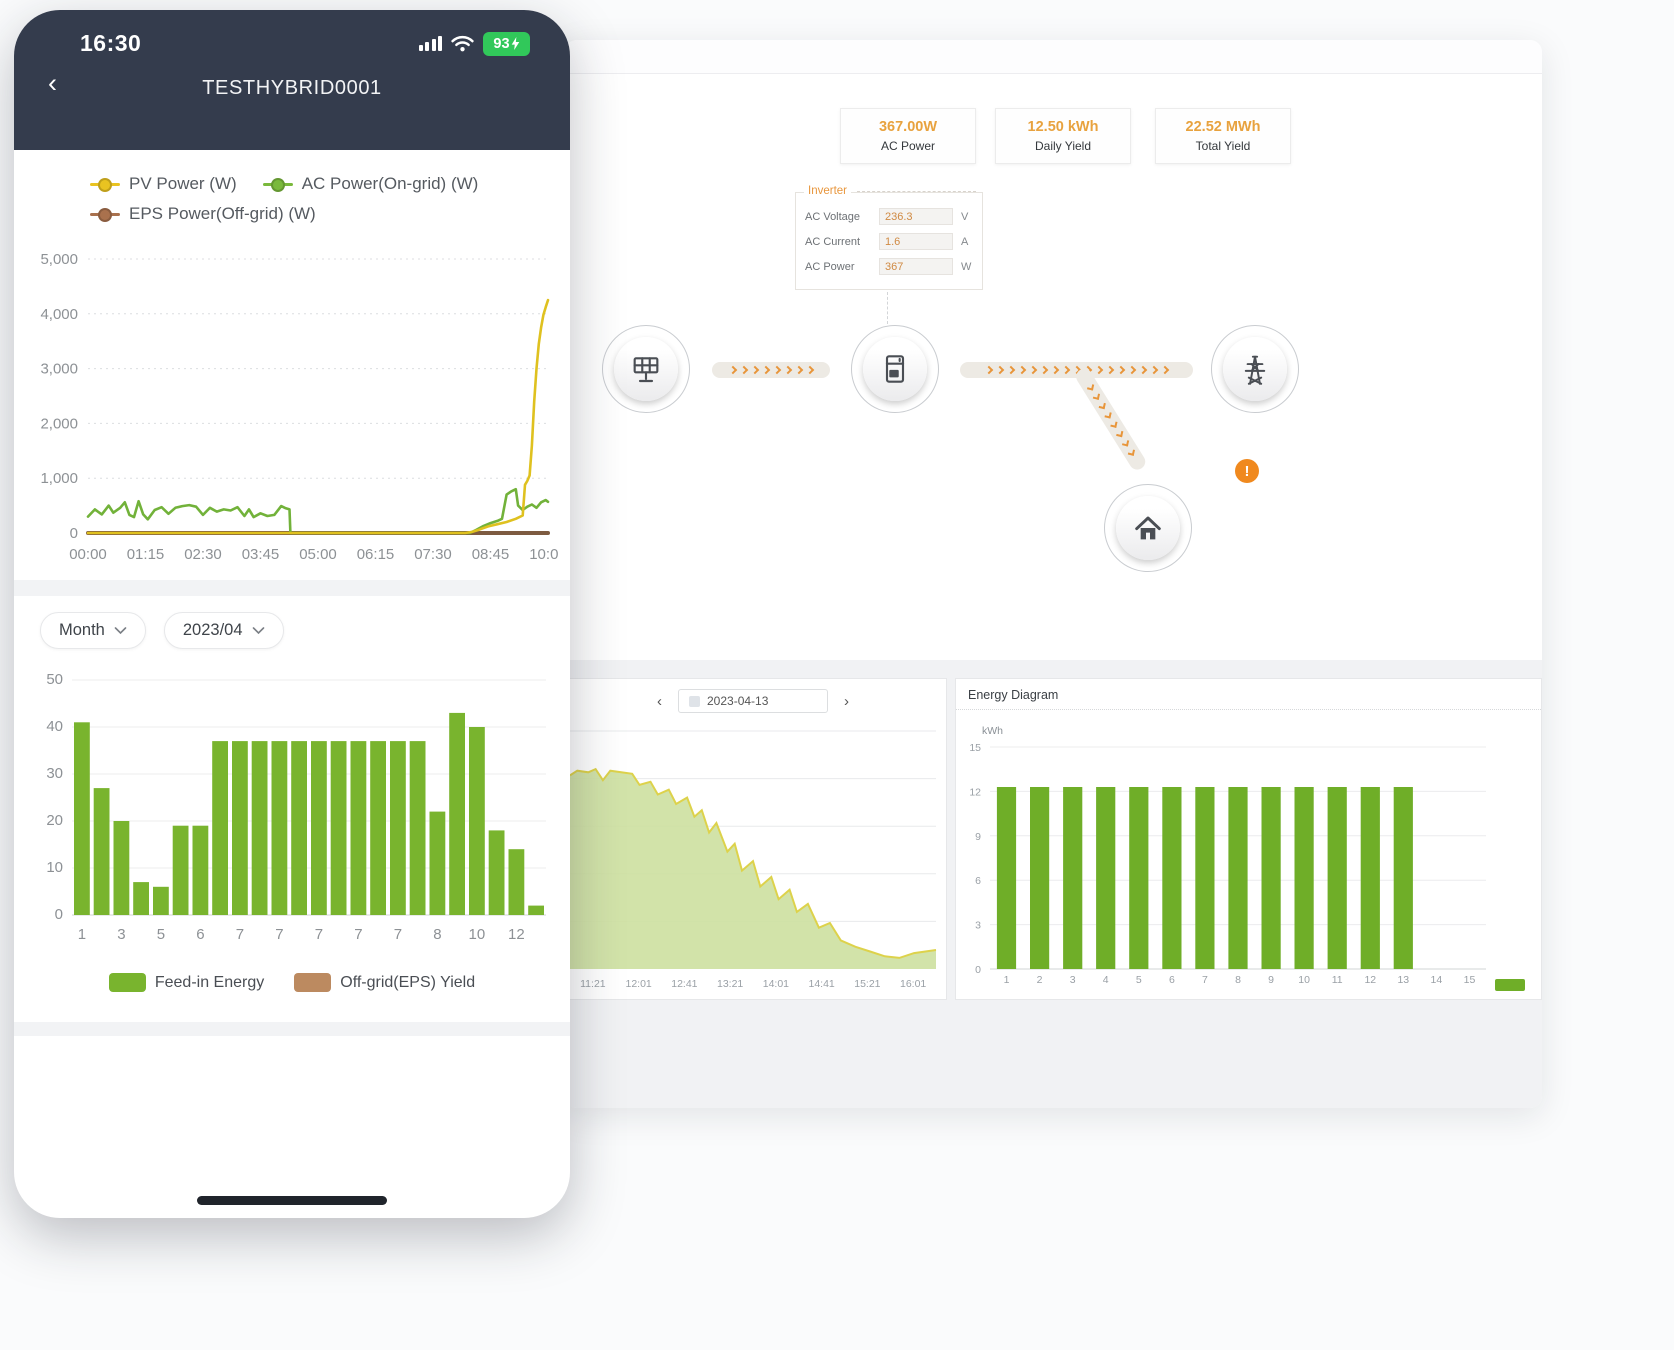  I want to click on svg-text: 14, so click(1437, 980).